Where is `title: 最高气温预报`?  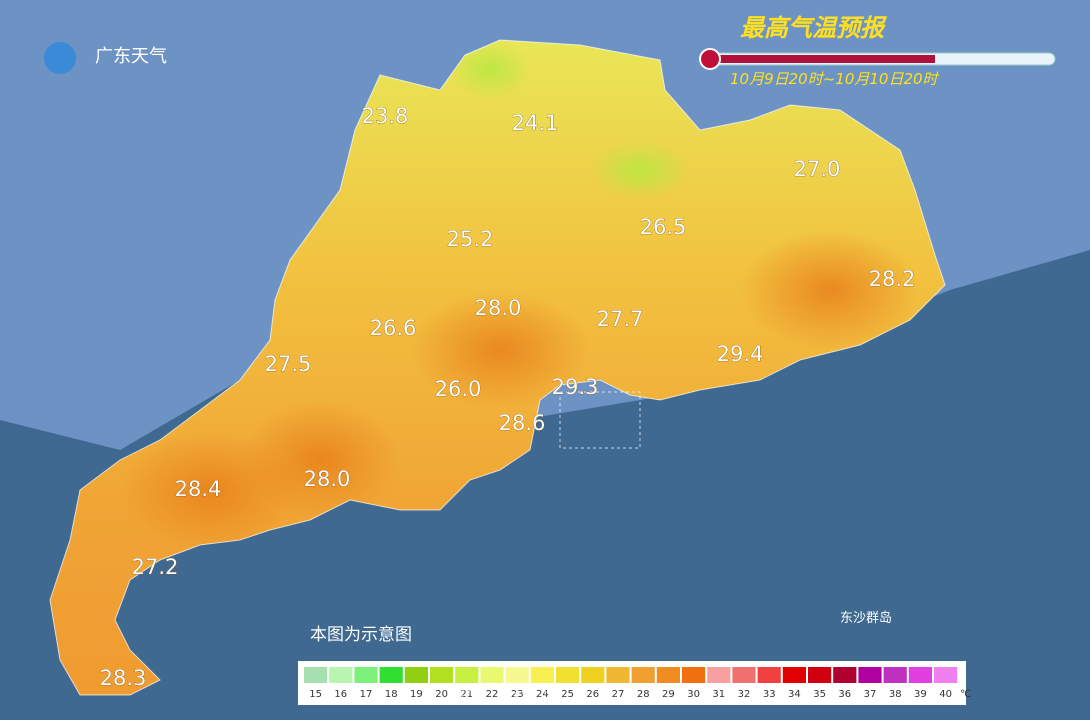 title: 最高气温预报 is located at coordinates (813, 28).